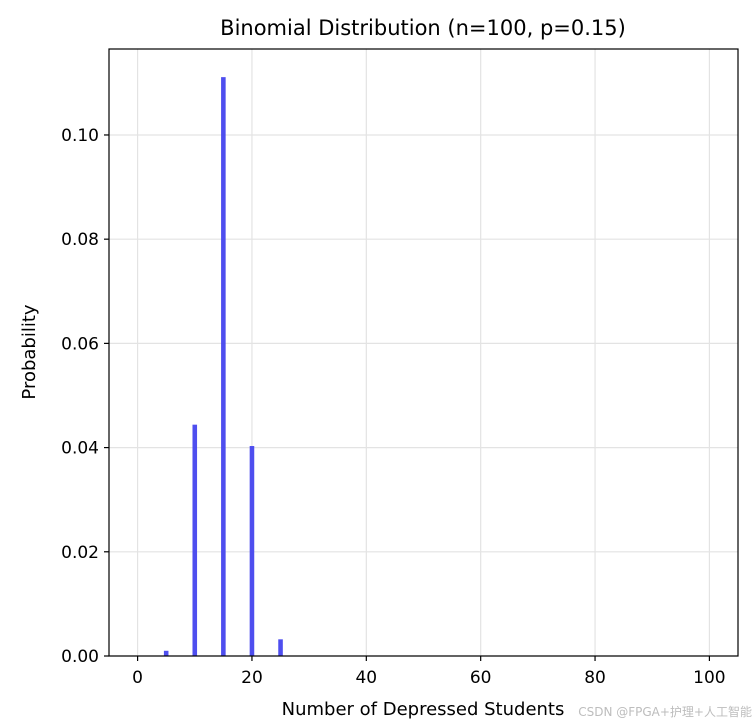 The image size is (756, 726). I want to click on x-tick-label: 0, so click(137, 678).